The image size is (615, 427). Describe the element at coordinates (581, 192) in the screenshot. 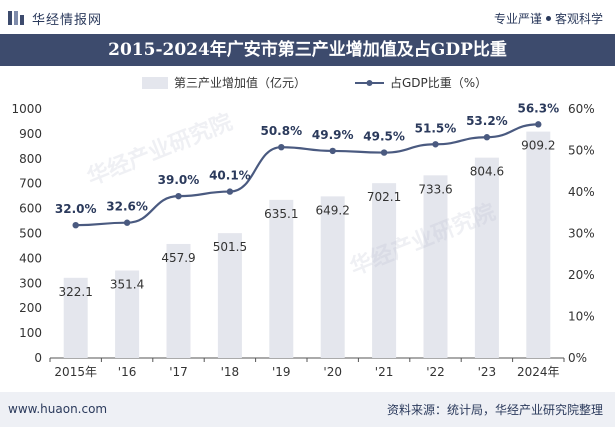

I see `y-right-tick-label: 40%` at that location.